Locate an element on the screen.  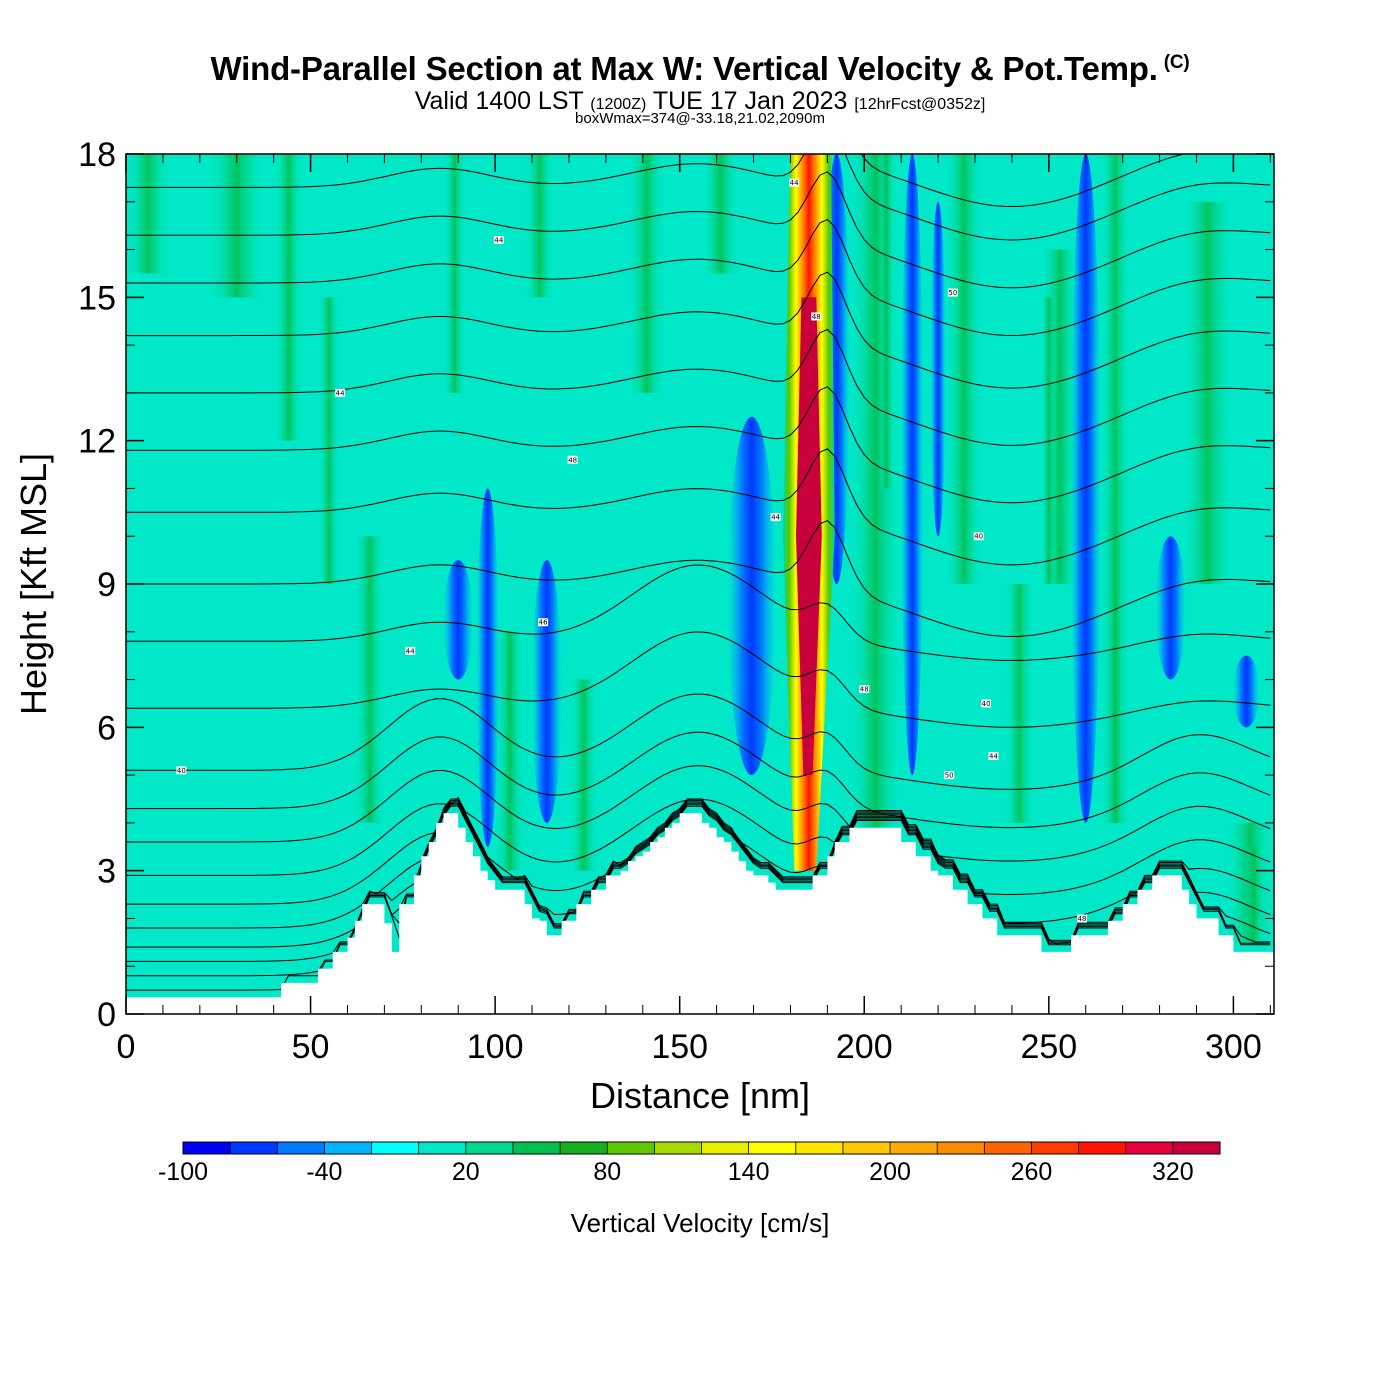
y-tick-label: 15 is located at coordinates (97, 298).